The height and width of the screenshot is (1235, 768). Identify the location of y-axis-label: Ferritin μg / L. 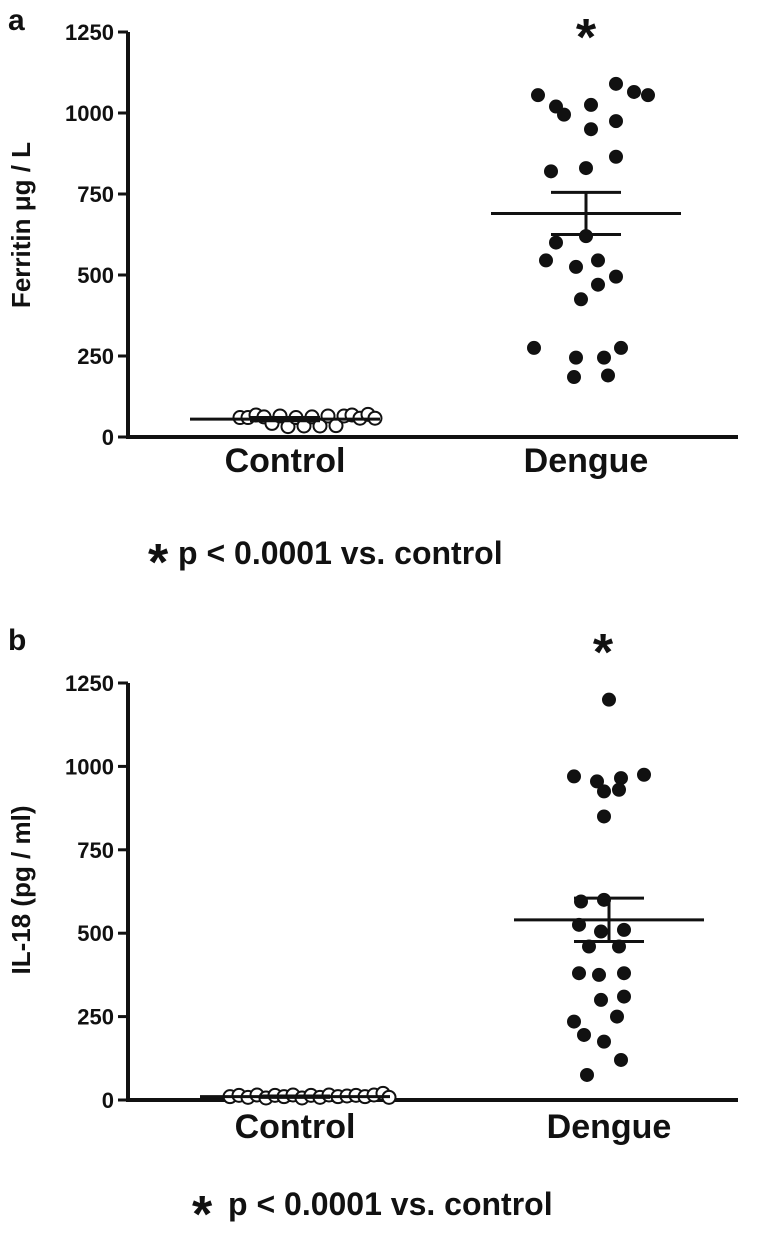
(21, 225).